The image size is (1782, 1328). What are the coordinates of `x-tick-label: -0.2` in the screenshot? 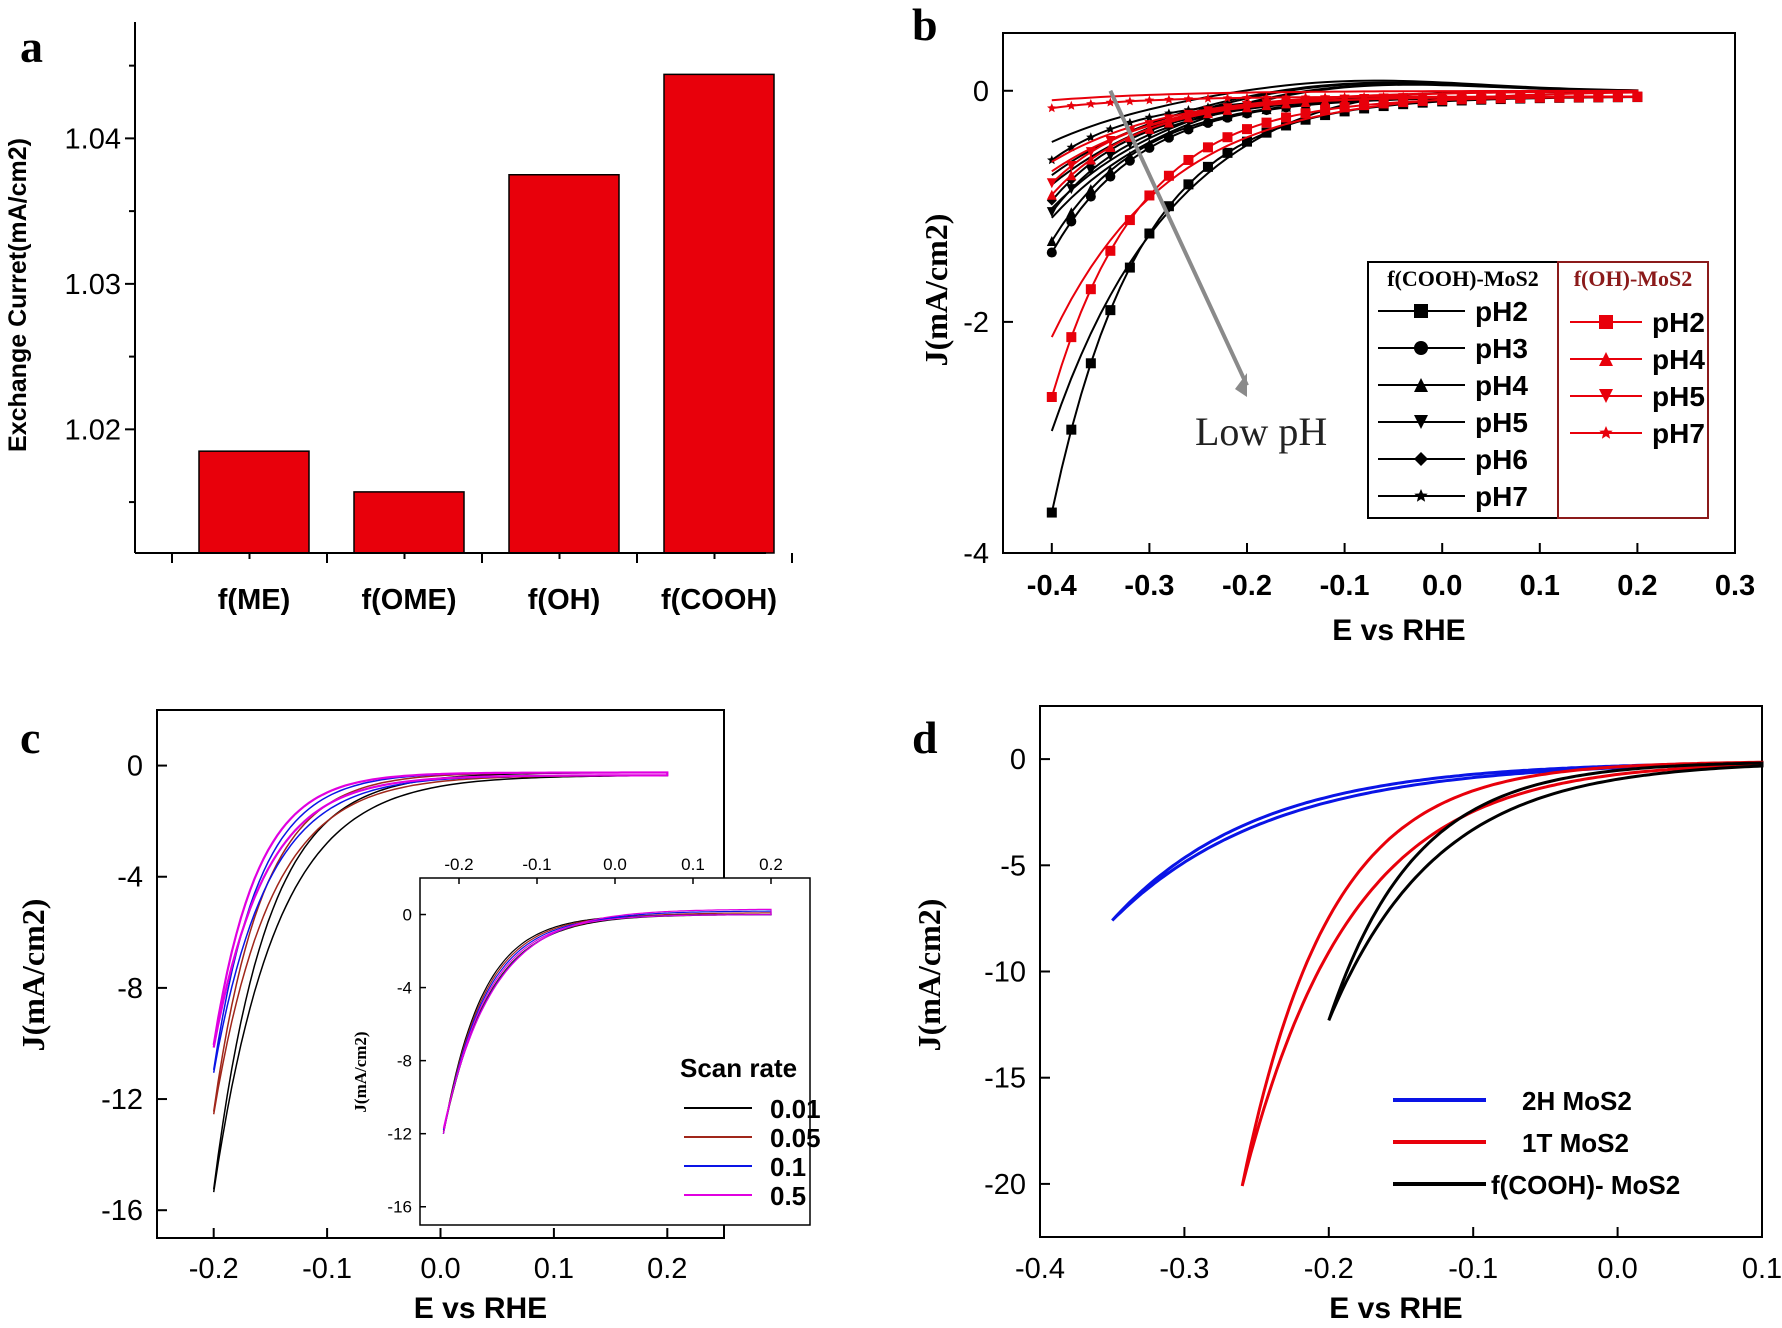 It's located at (214, 1269).